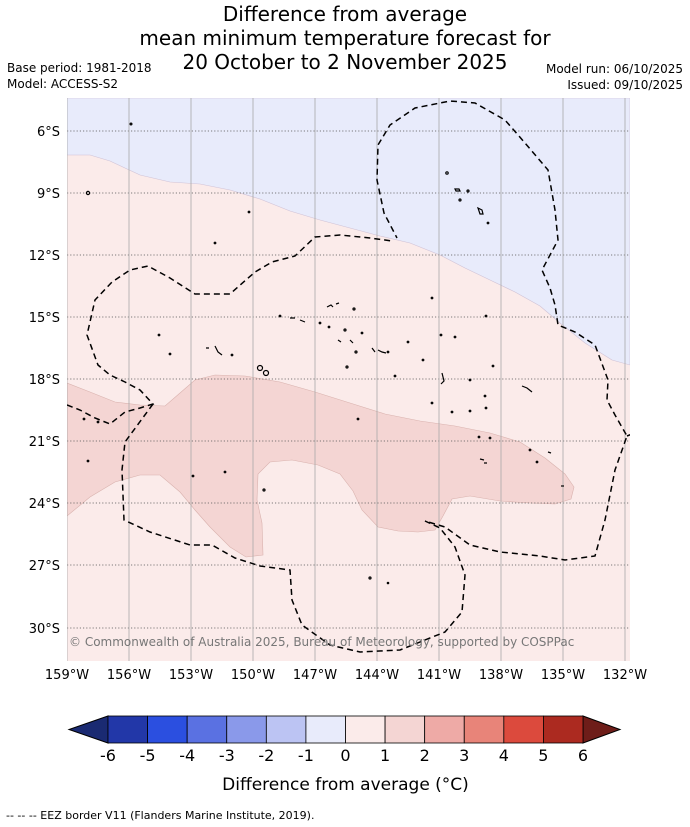  I want to click on colorbar-tick-label: 0, so click(345, 755).